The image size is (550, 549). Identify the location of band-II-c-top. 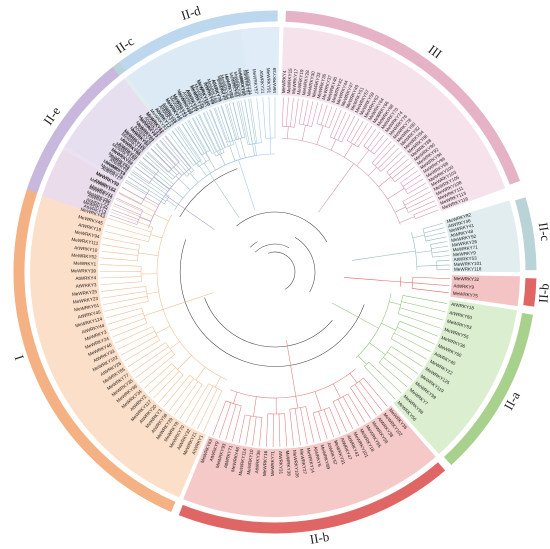
(482, 236).